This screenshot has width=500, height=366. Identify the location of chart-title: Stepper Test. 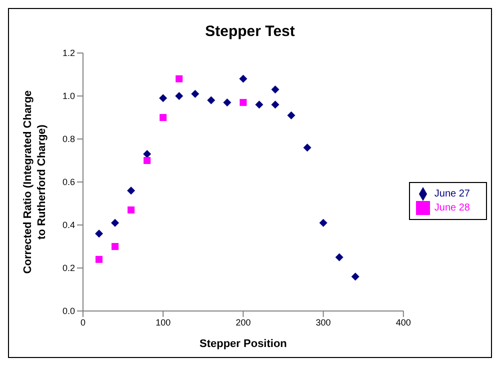
(250, 32).